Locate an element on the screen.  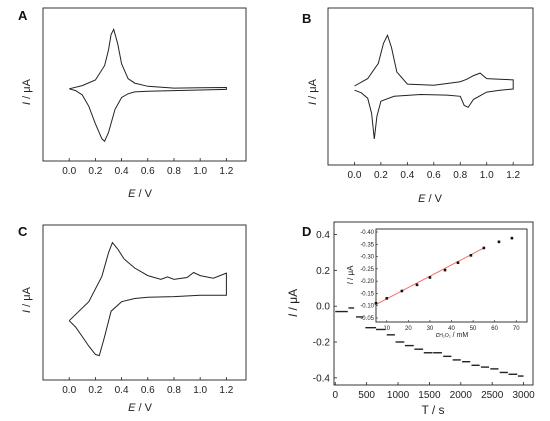
panel-label-a: A is located at coordinates (23, 15).